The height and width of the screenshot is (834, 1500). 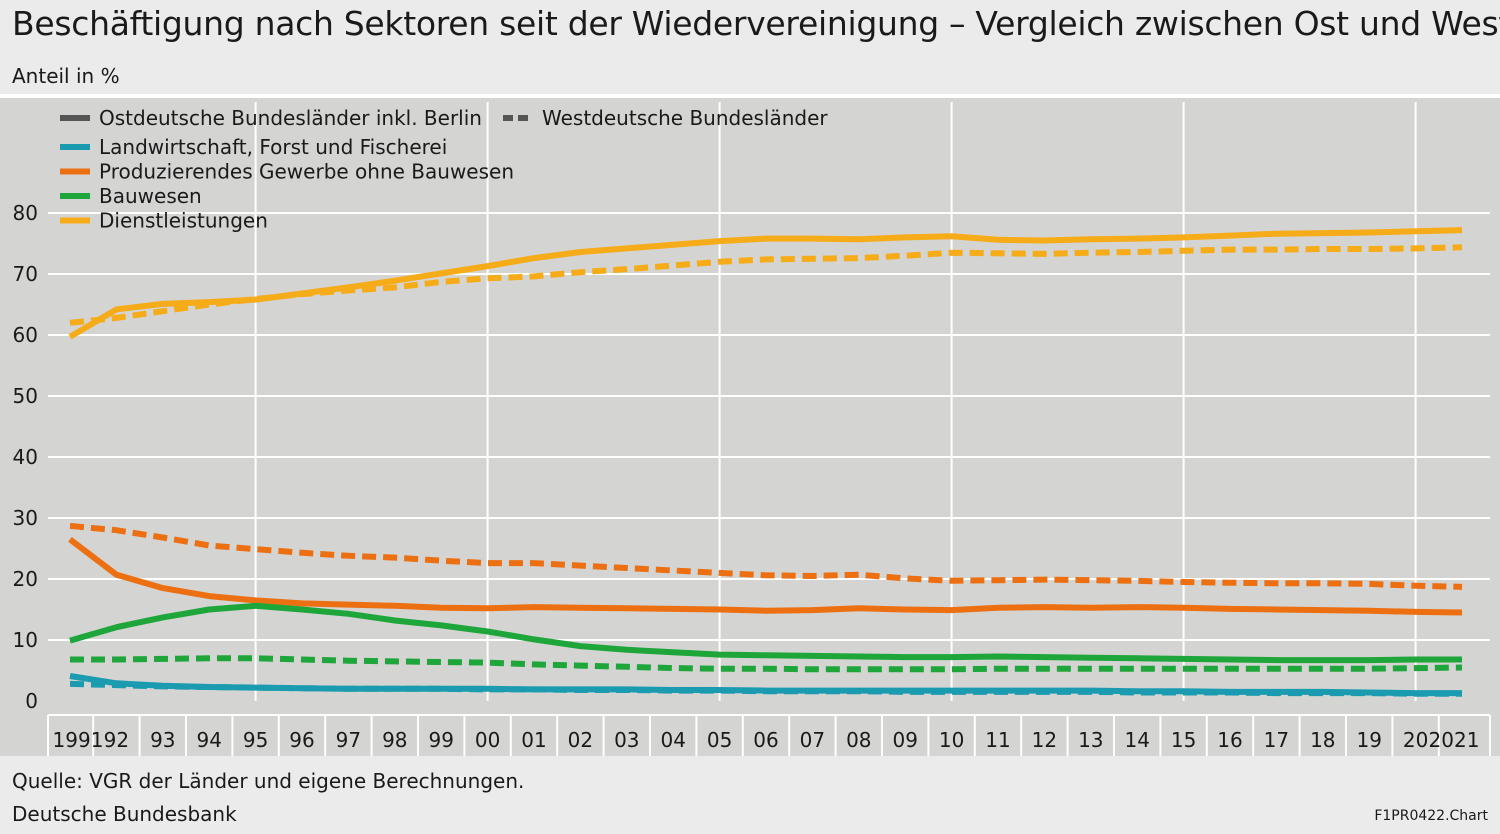 I want to click on industry-east-line, so click(x=765, y=576).